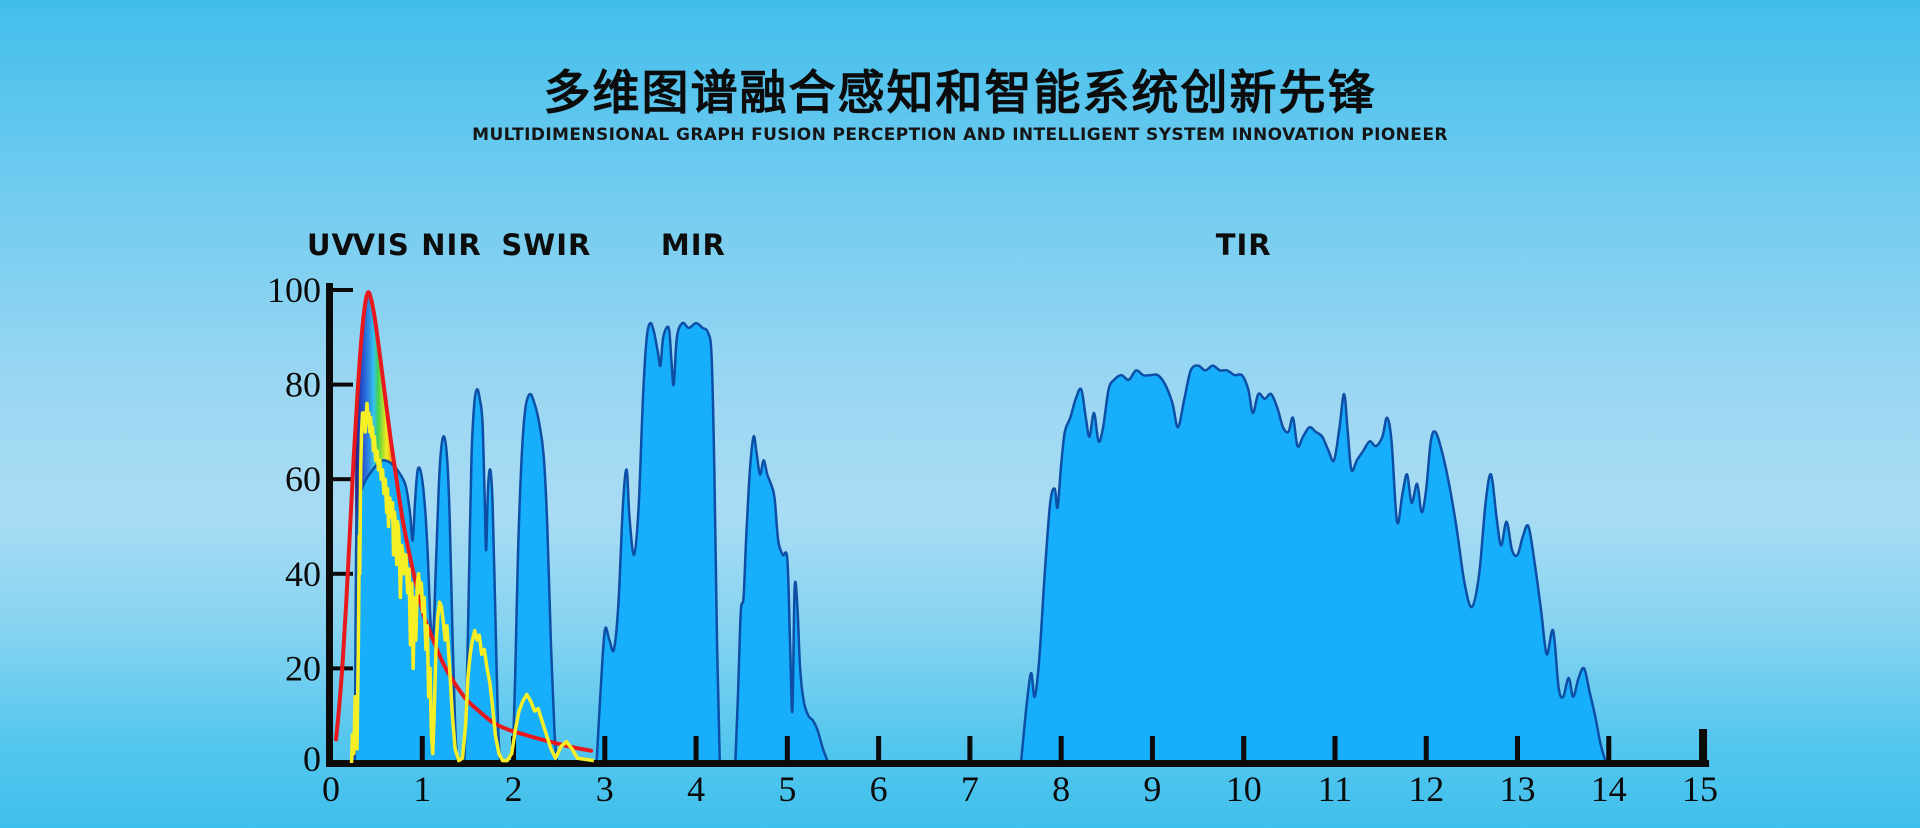  Describe the element at coordinates (303, 479) in the screenshot. I see `y-tick-label: 60` at that location.